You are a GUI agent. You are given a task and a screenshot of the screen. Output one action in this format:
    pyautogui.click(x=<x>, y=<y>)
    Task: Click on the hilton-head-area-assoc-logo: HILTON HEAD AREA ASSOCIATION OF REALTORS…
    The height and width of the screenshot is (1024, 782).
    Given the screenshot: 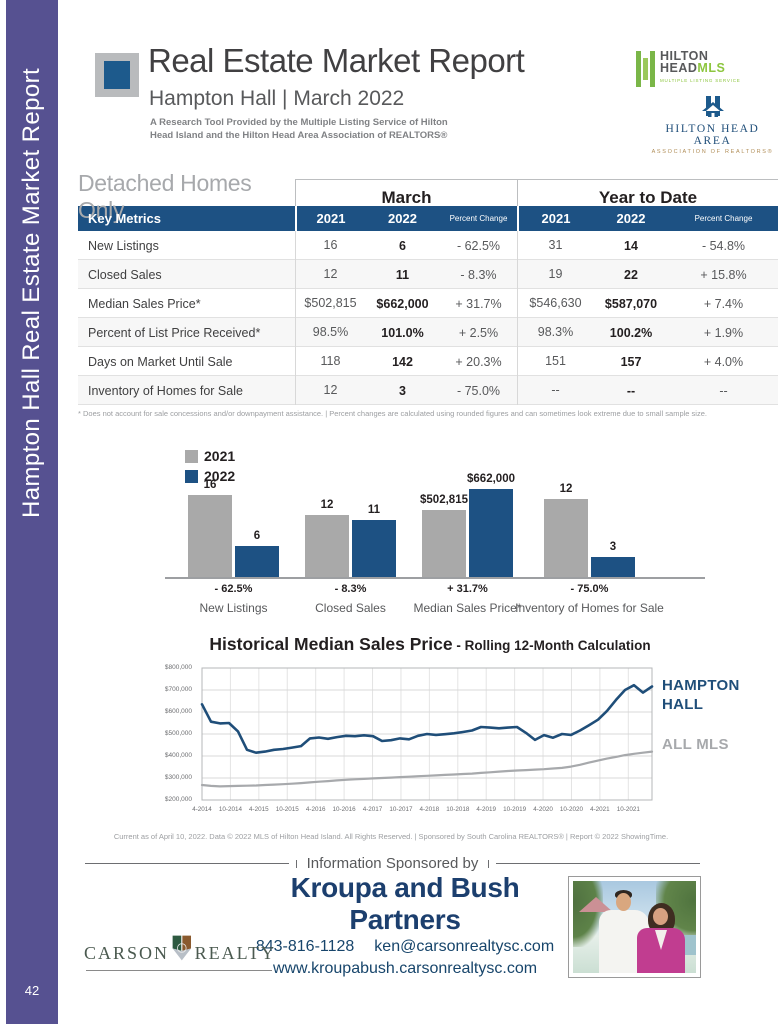 What is the action you would take?
    pyautogui.click(x=712, y=124)
    